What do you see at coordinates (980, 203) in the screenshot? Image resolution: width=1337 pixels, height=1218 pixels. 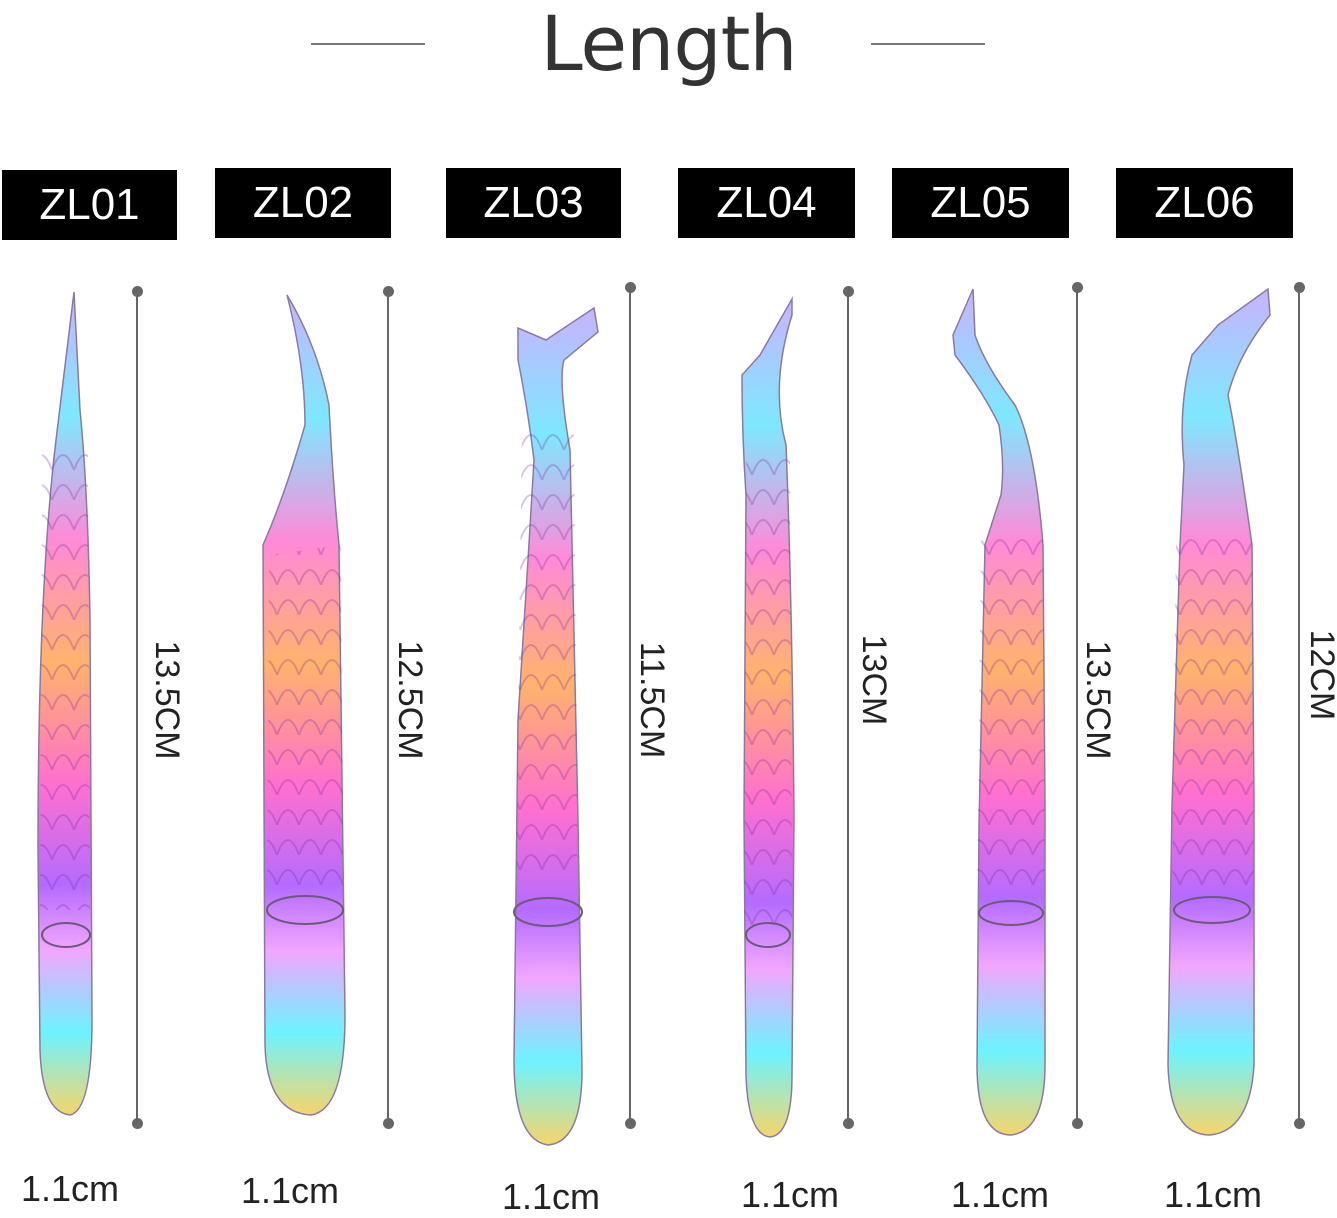 I see `label-zl05: ZL05` at bounding box center [980, 203].